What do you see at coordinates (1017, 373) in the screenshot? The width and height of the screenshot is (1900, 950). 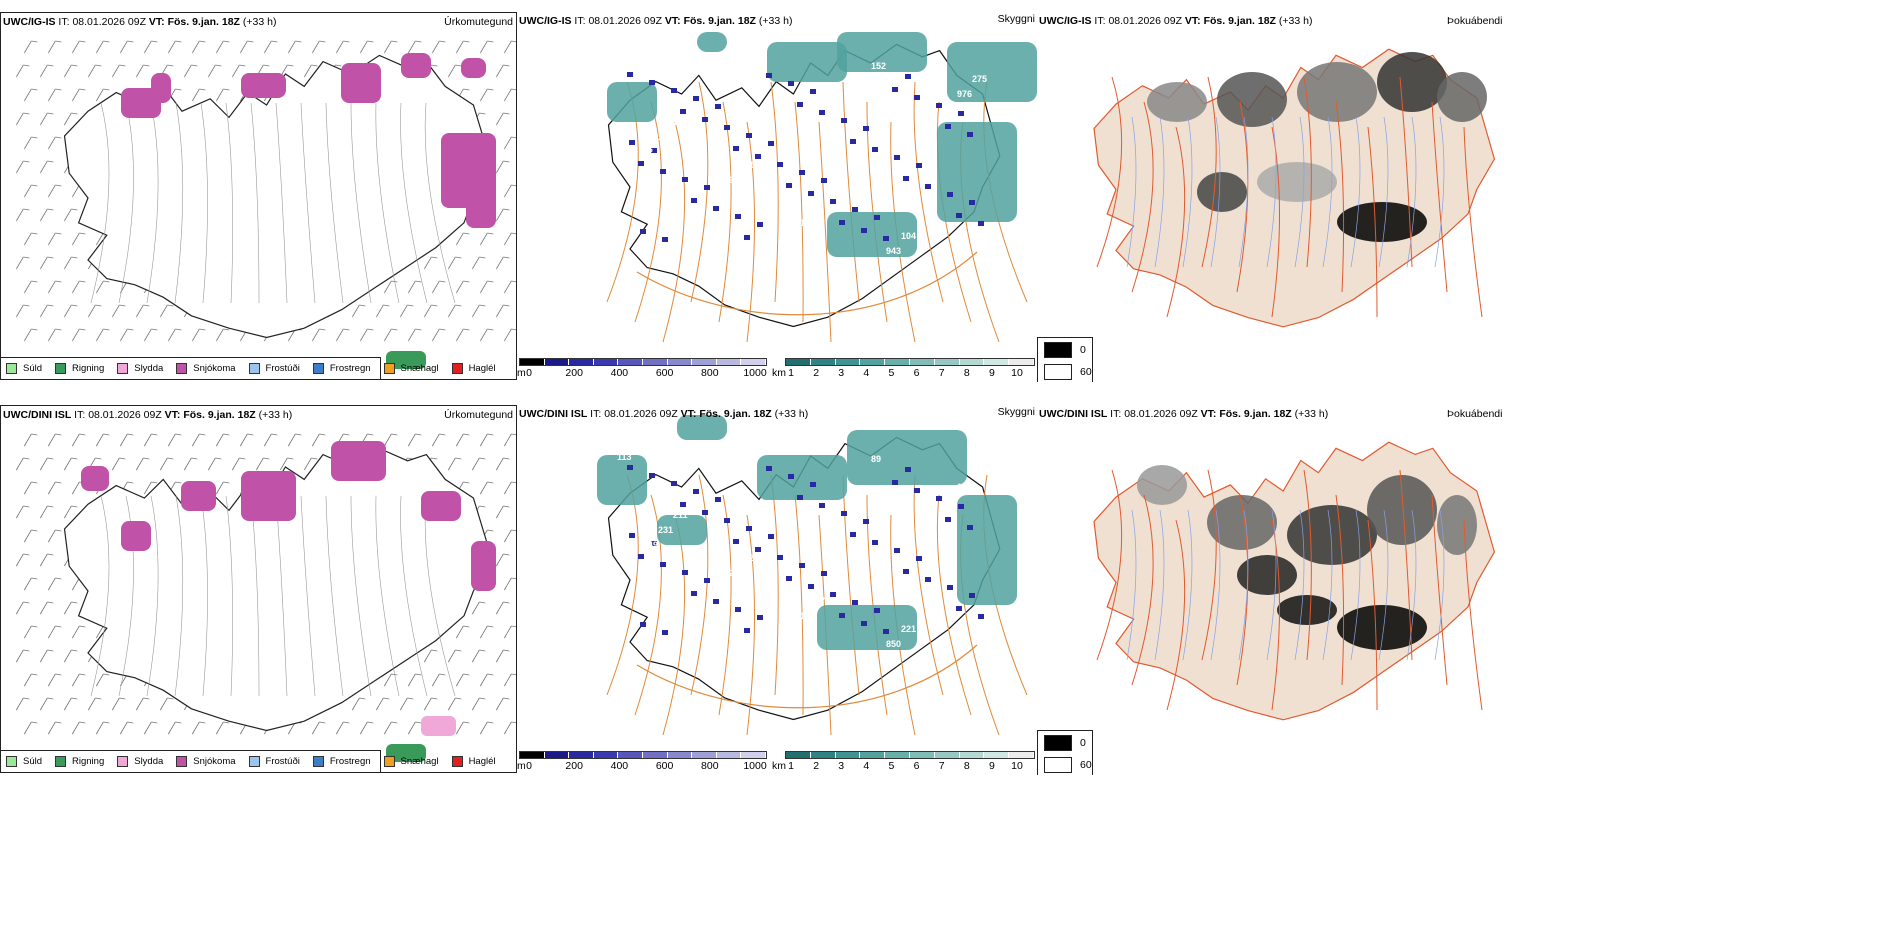 I see `tick-label: 10` at bounding box center [1017, 373].